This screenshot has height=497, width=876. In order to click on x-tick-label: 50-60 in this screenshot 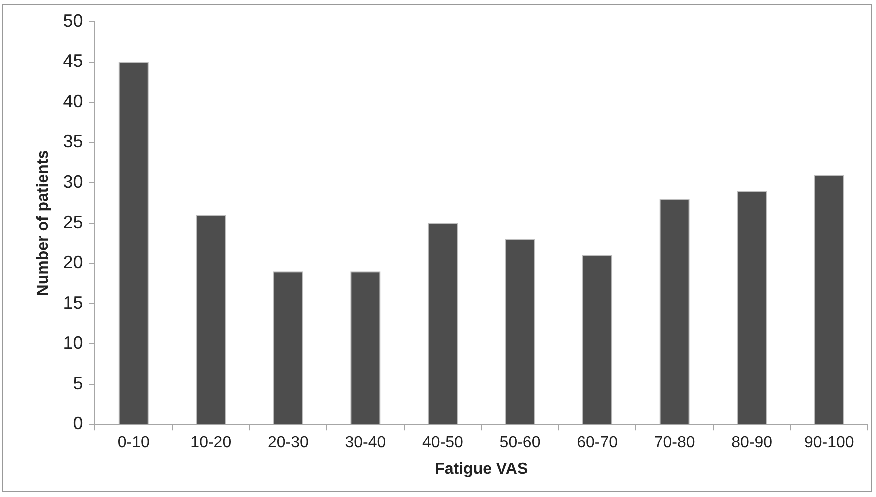, I will do `click(520, 443)`.